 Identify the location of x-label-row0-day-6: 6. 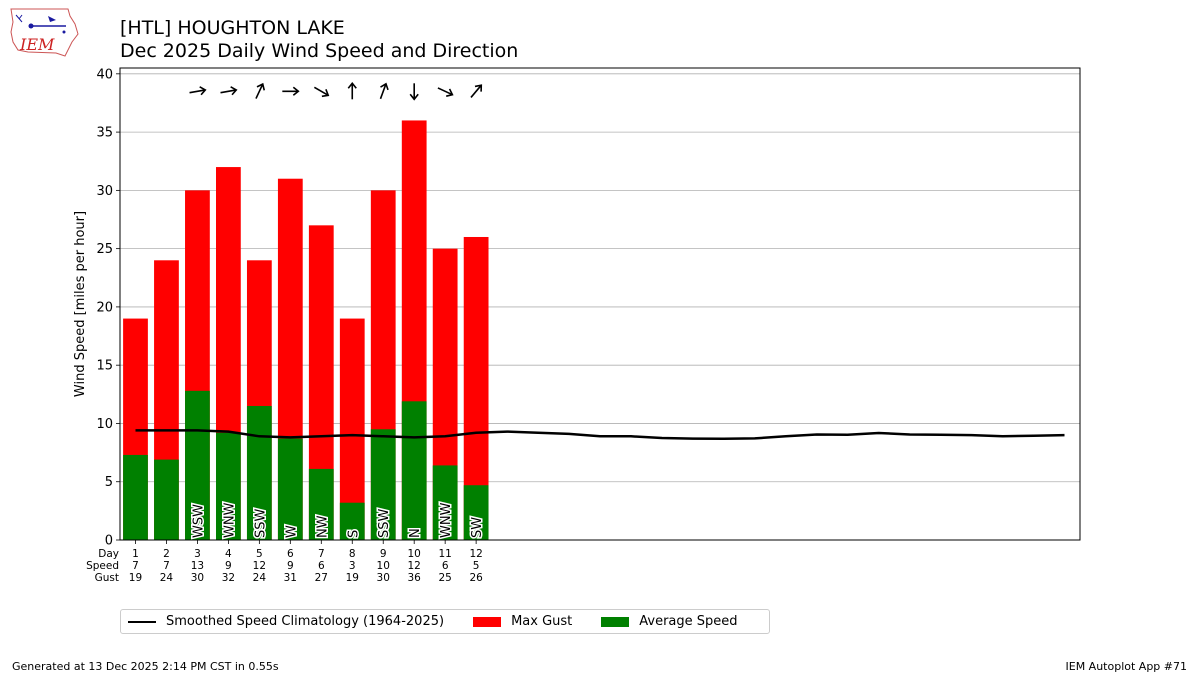
(290, 554).